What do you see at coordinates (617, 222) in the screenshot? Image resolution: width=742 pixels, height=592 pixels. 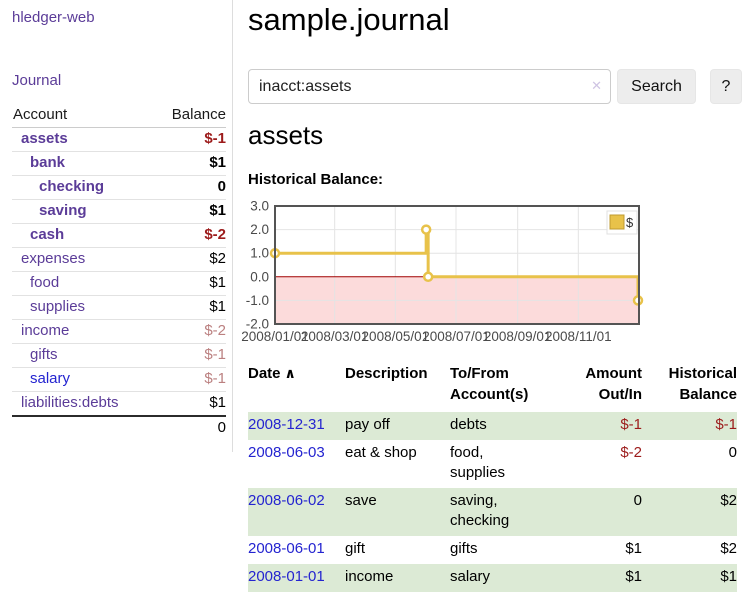 I see `legend-swatch` at bounding box center [617, 222].